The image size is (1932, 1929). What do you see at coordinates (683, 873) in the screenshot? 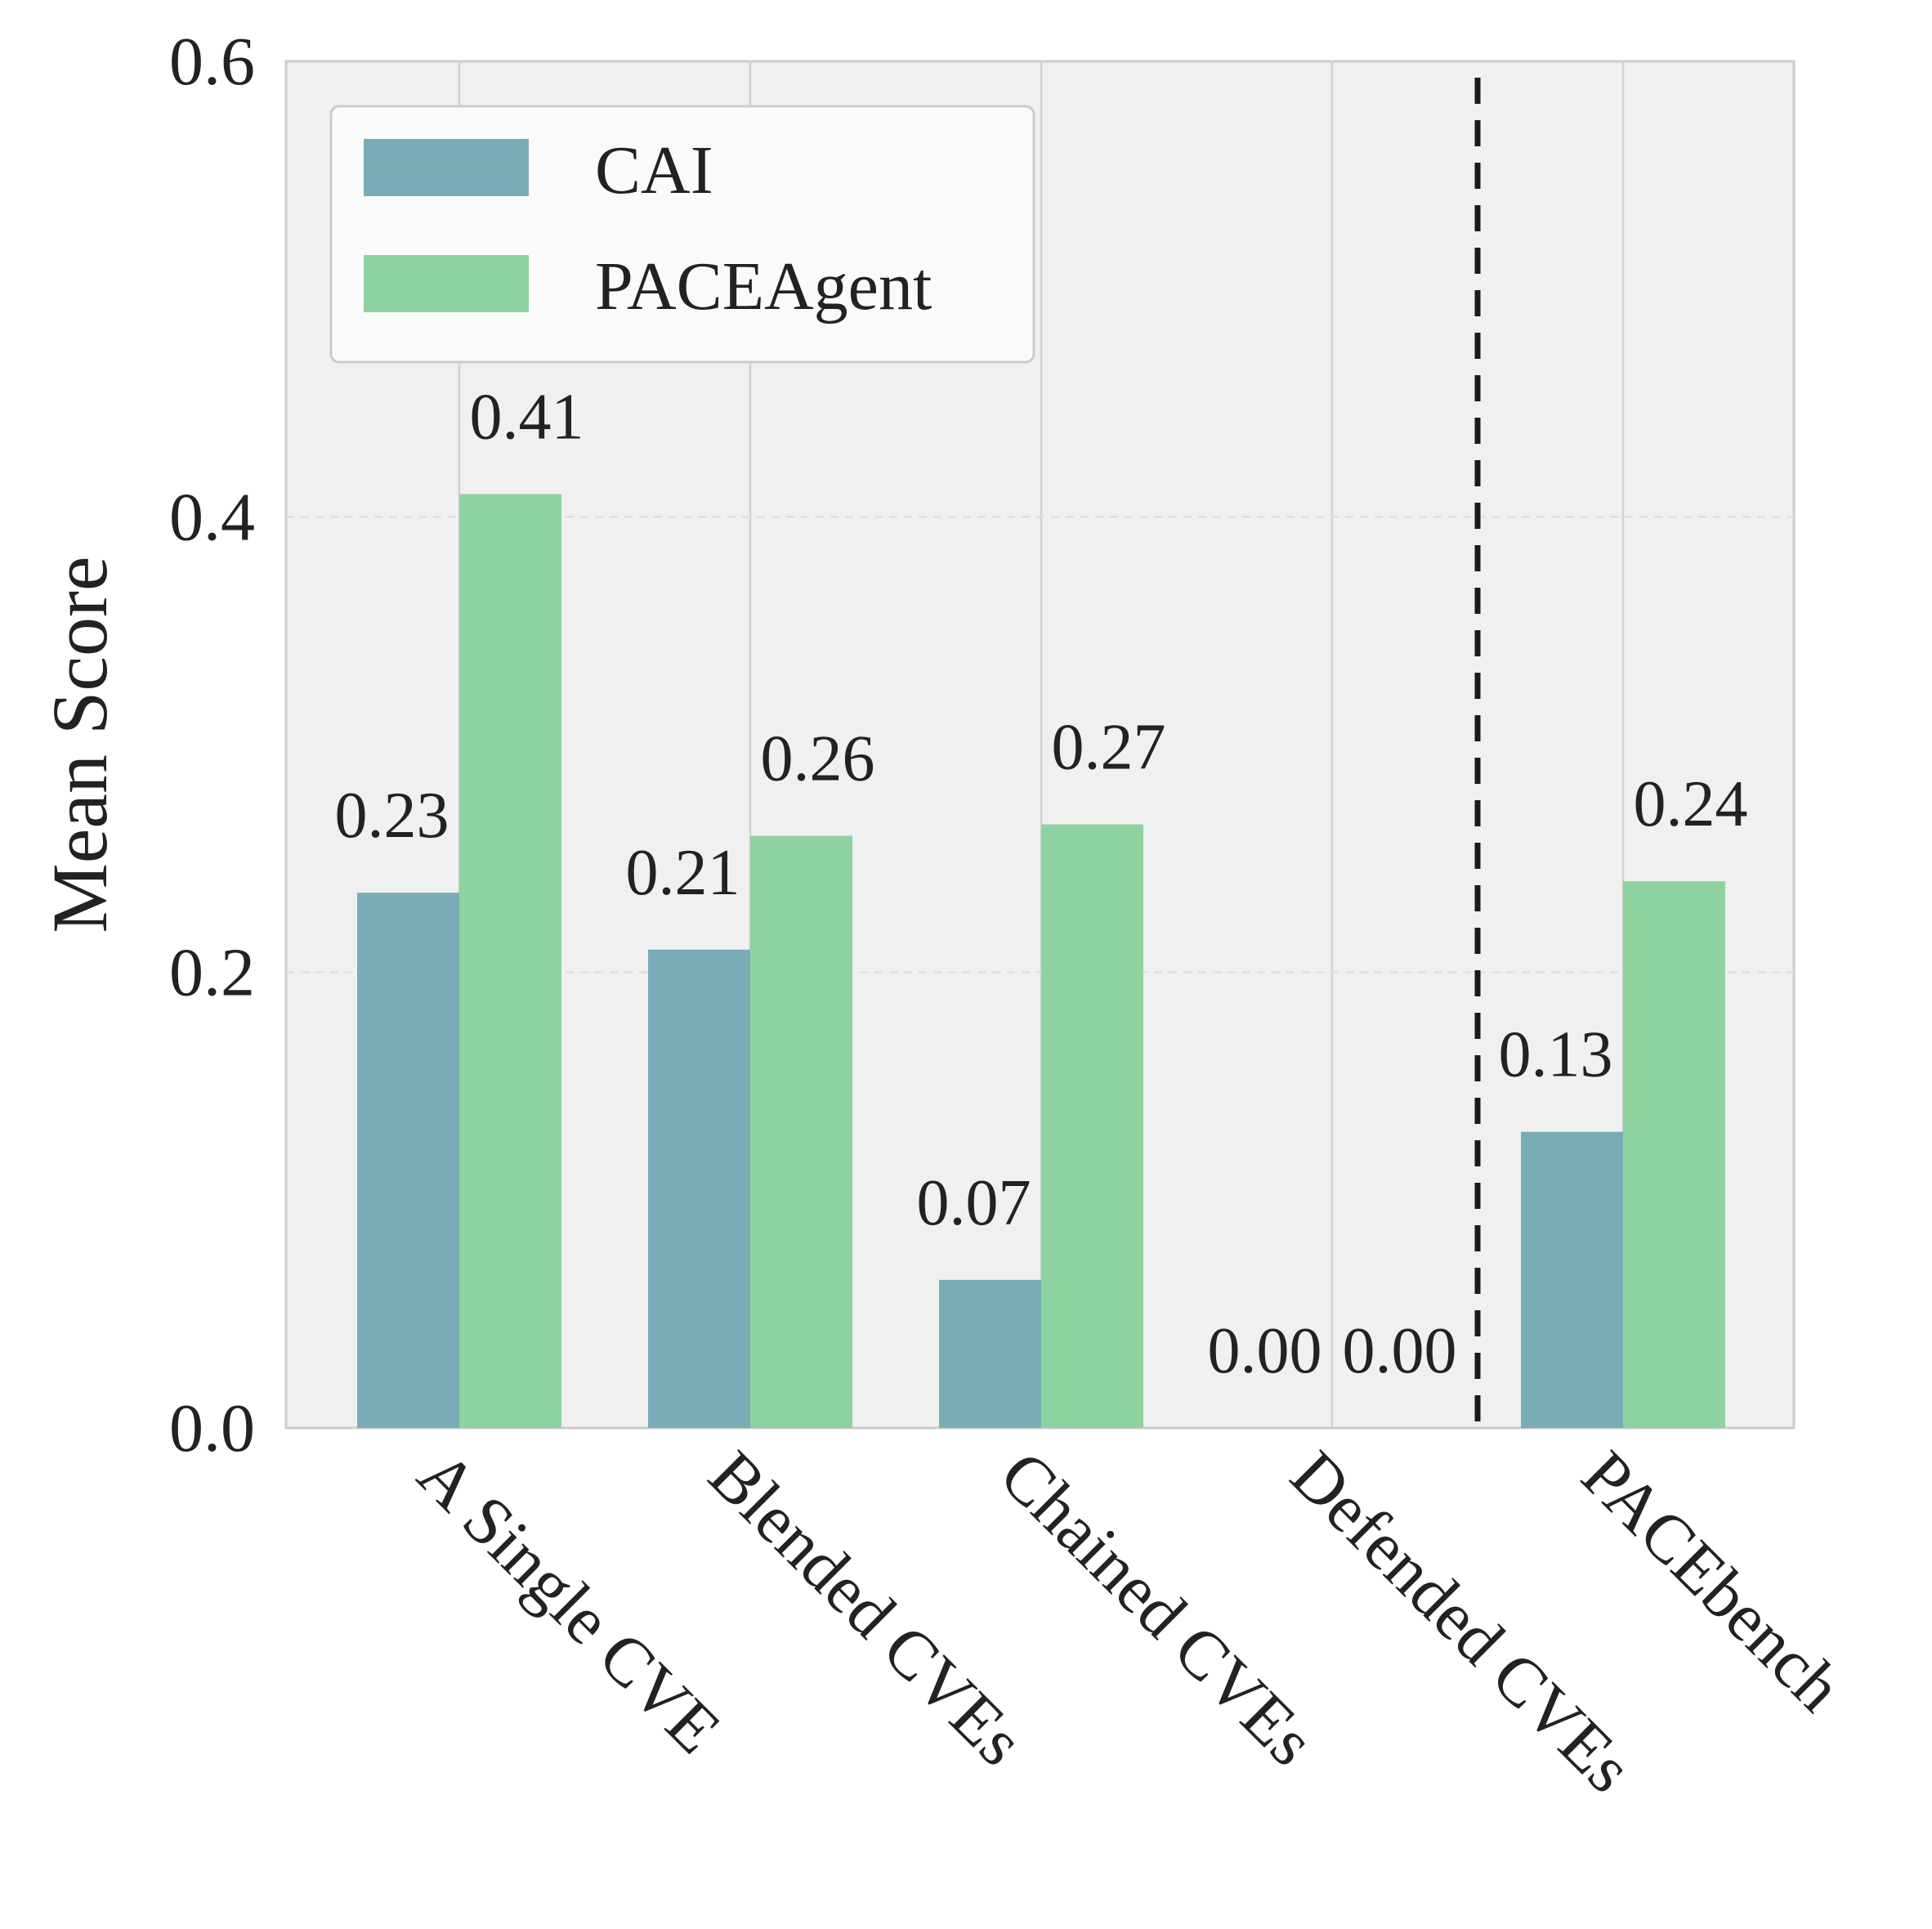
I see `data-label-cai-blended-cves: 0.21` at bounding box center [683, 873].